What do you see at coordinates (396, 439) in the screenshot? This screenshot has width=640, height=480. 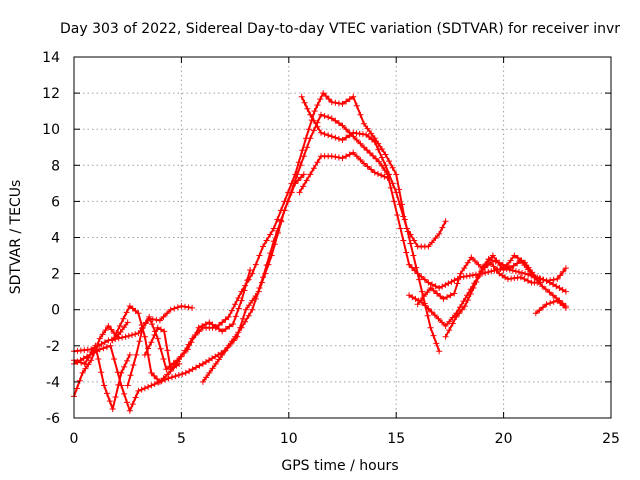 I see `x-tick-label: 15` at bounding box center [396, 439].